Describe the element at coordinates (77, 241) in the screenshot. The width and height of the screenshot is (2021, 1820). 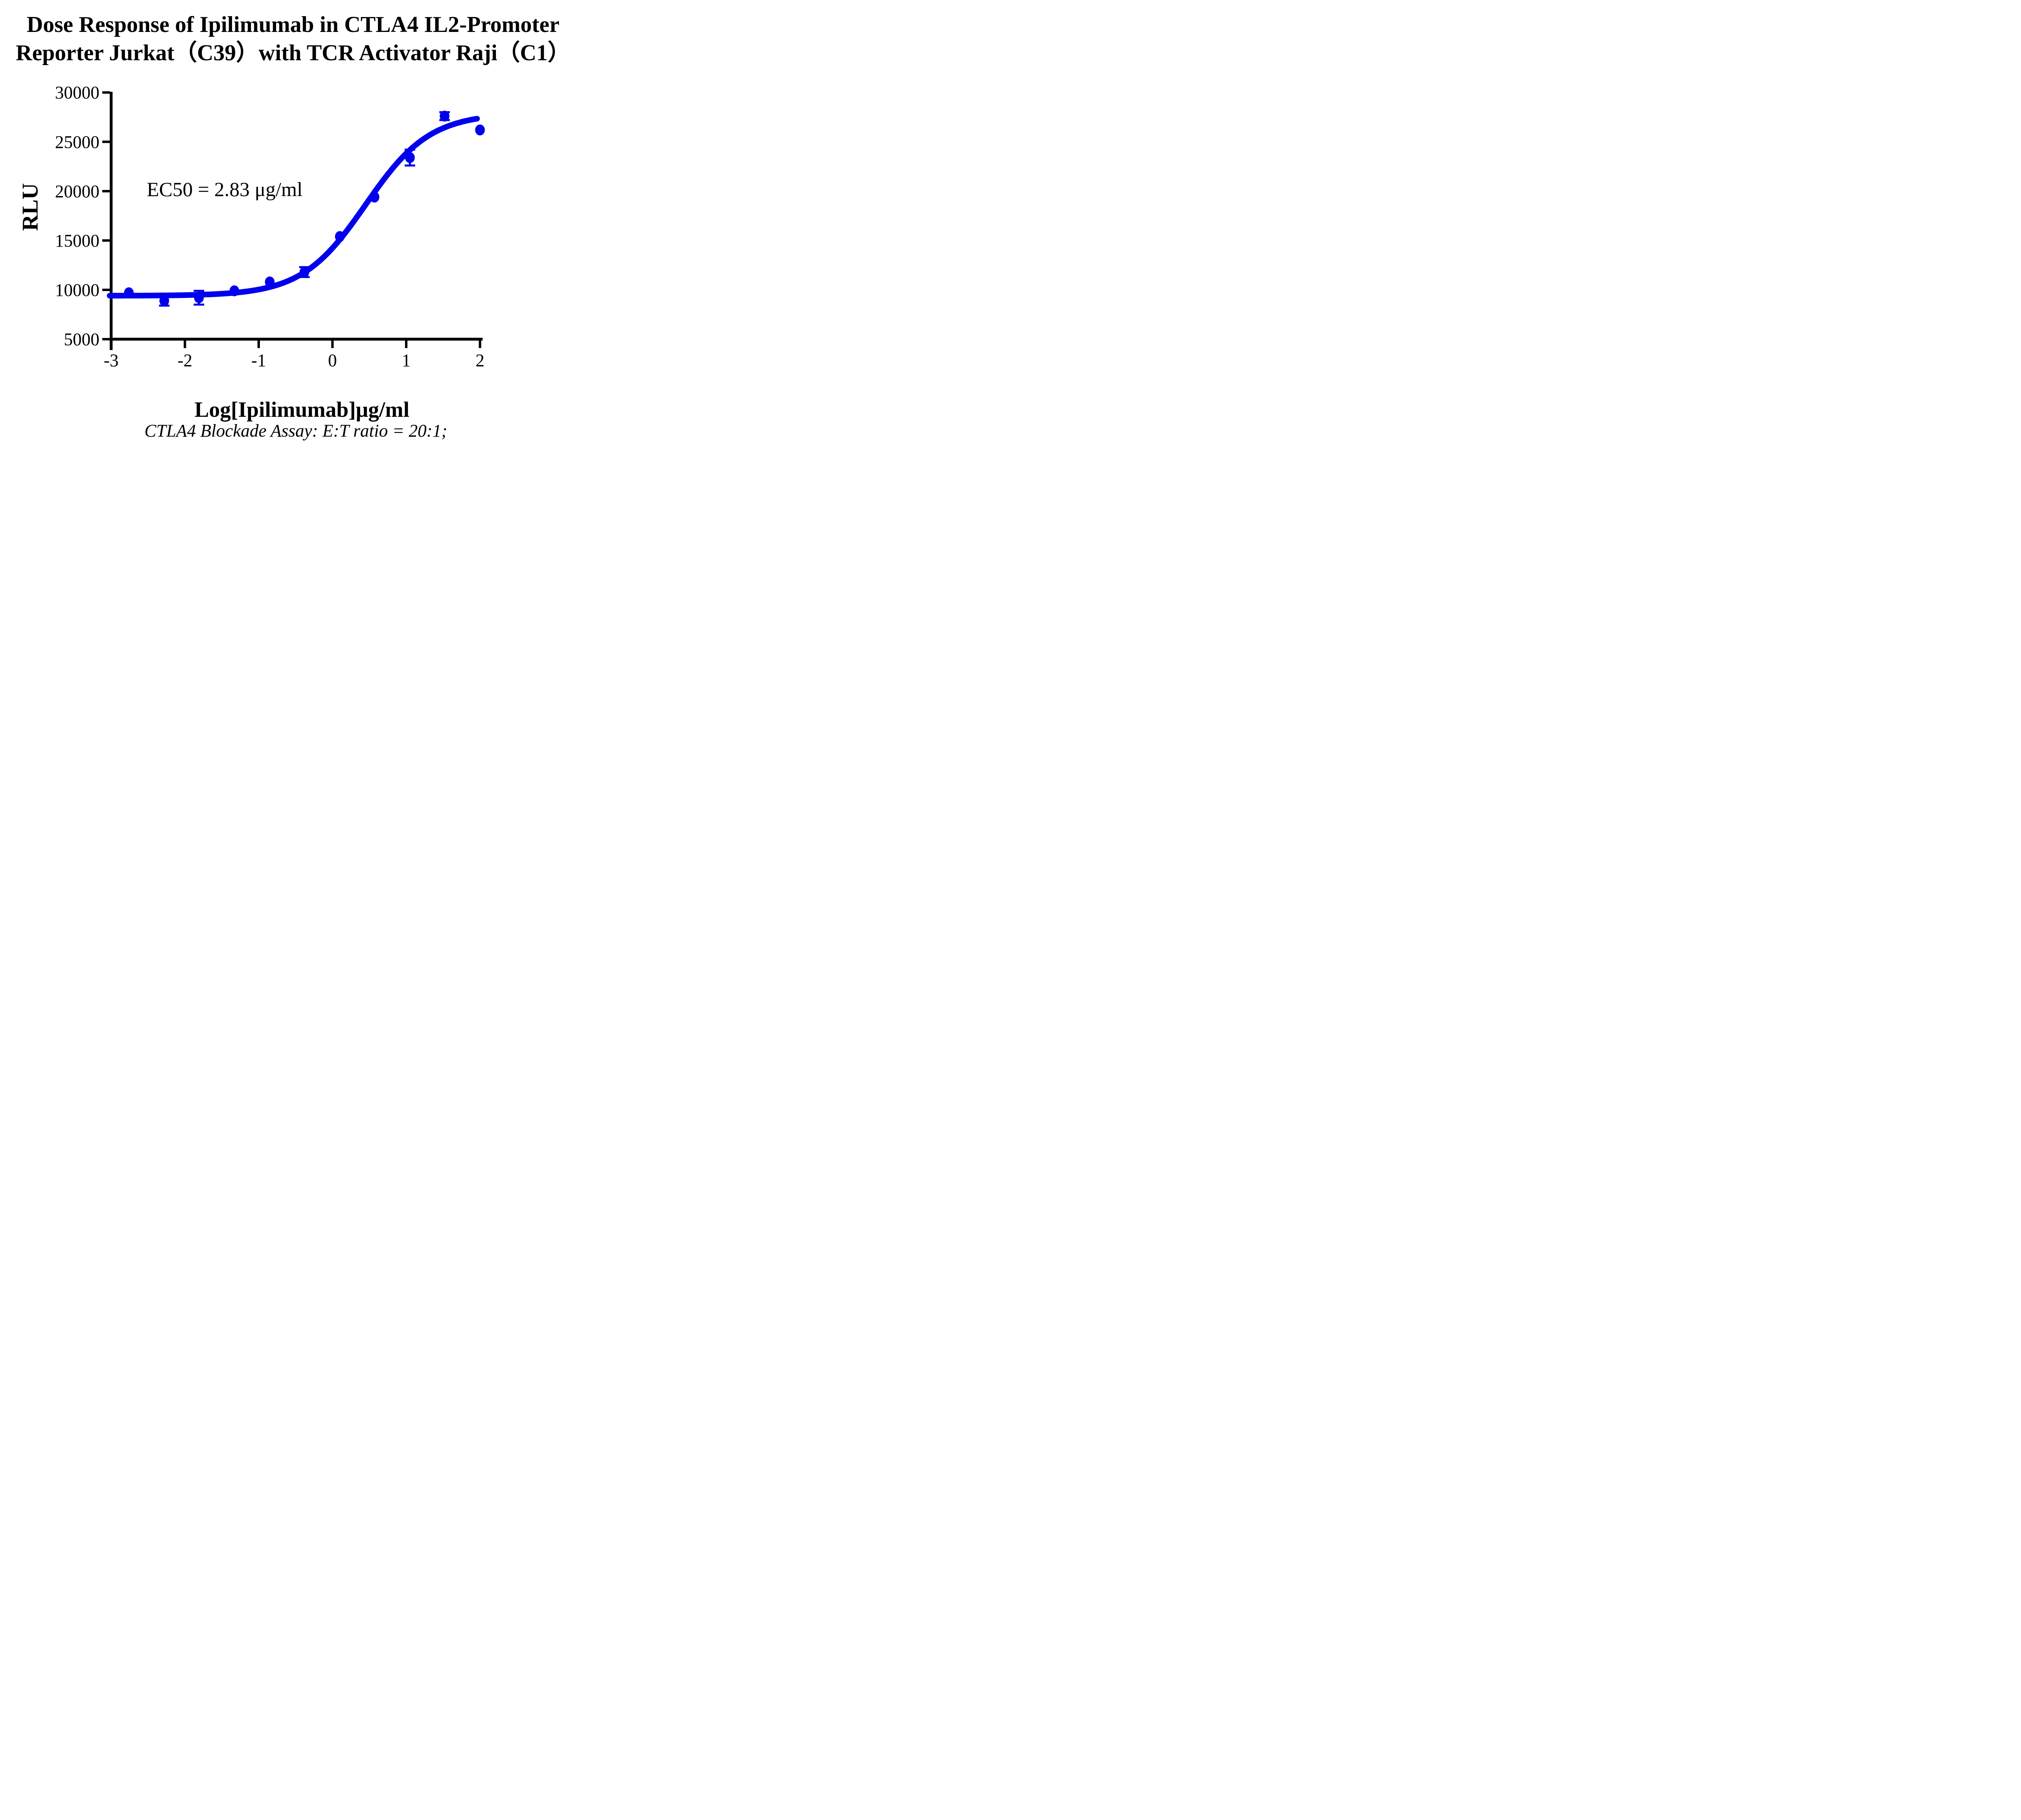
I see `y-tick-label: 15000` at that location.